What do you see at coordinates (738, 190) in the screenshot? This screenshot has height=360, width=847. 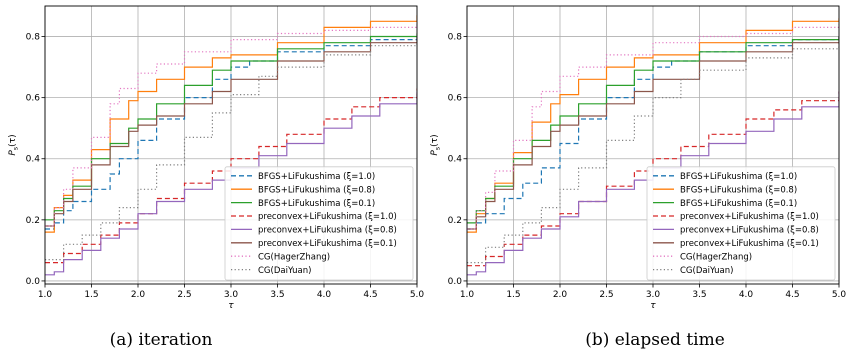 I see `chart1-legend-label-bfgs-lifukushima-0-8: BFGS+LiFukushima (ξ=0.8)` at bounding box center [738, 190].